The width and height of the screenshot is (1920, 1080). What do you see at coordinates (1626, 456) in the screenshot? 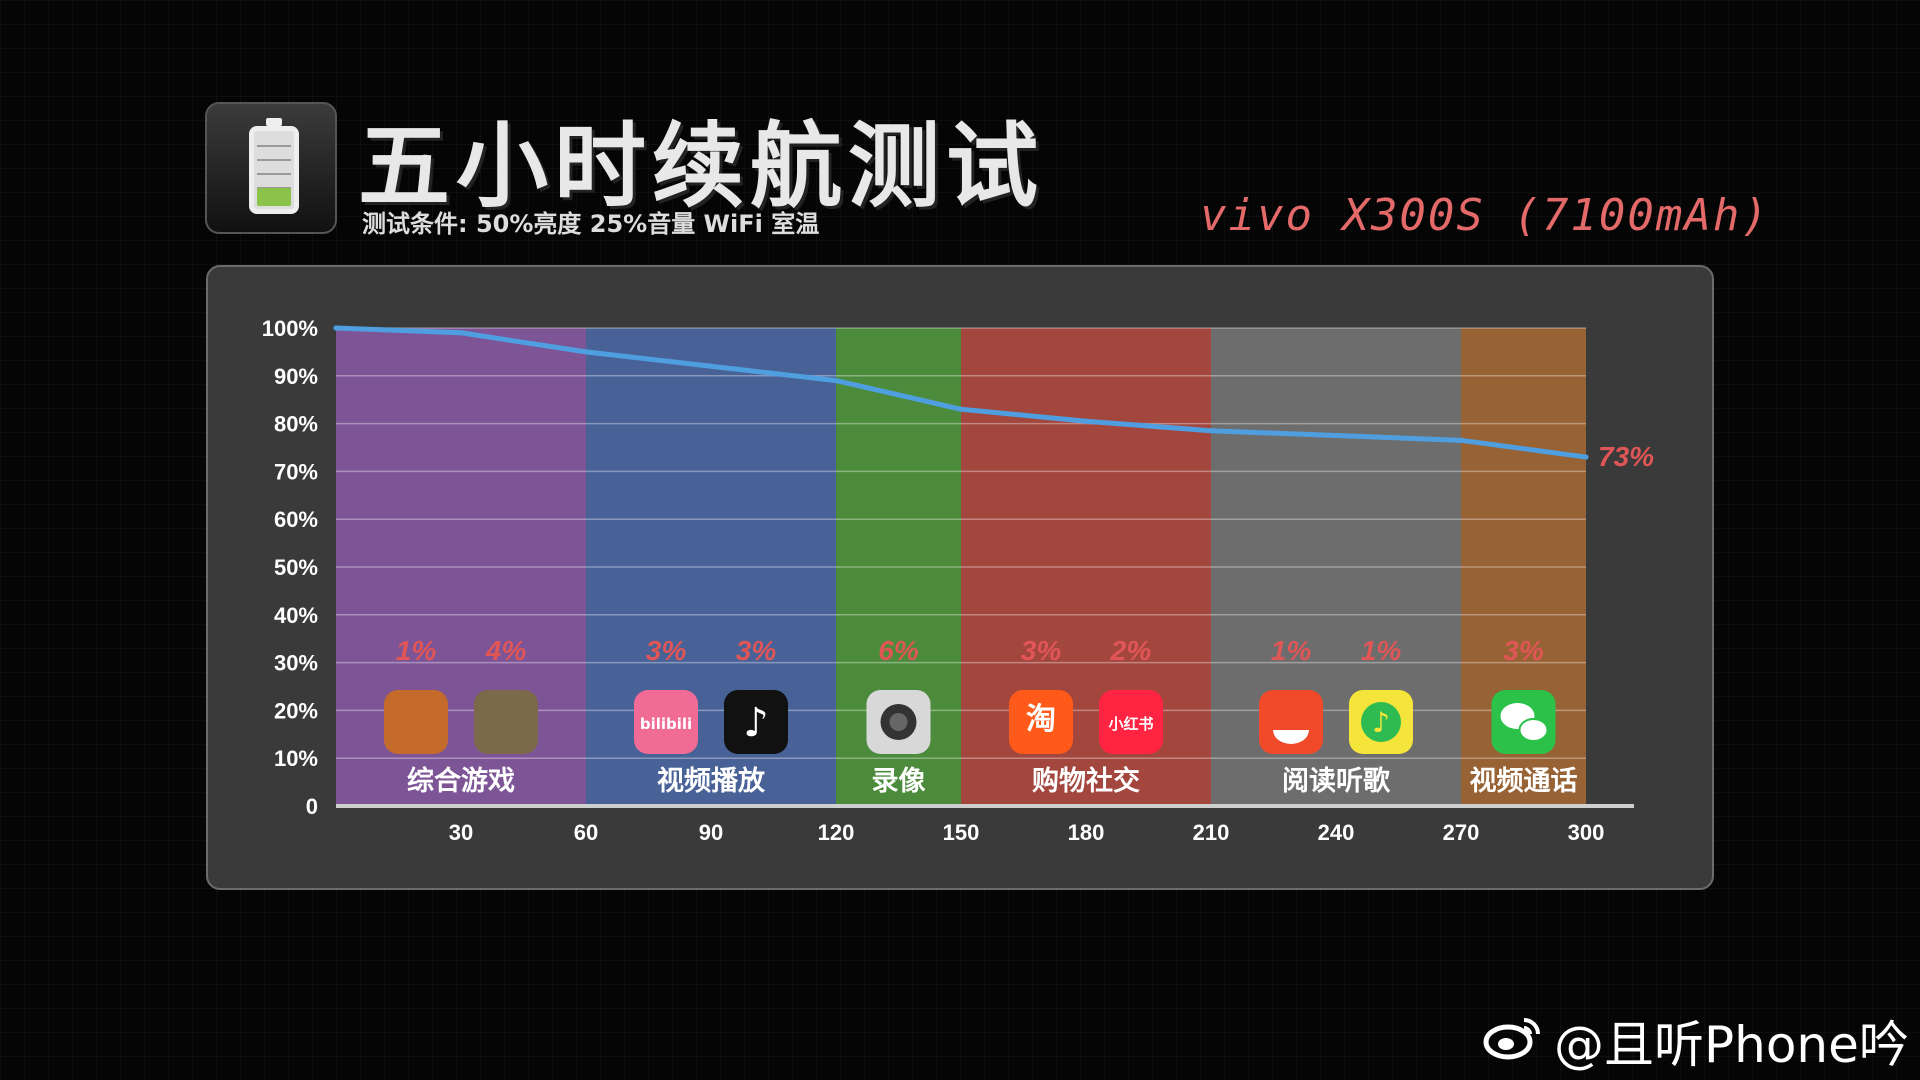
I see `end-value-label: 73%` at bounding box center [1626, 456].